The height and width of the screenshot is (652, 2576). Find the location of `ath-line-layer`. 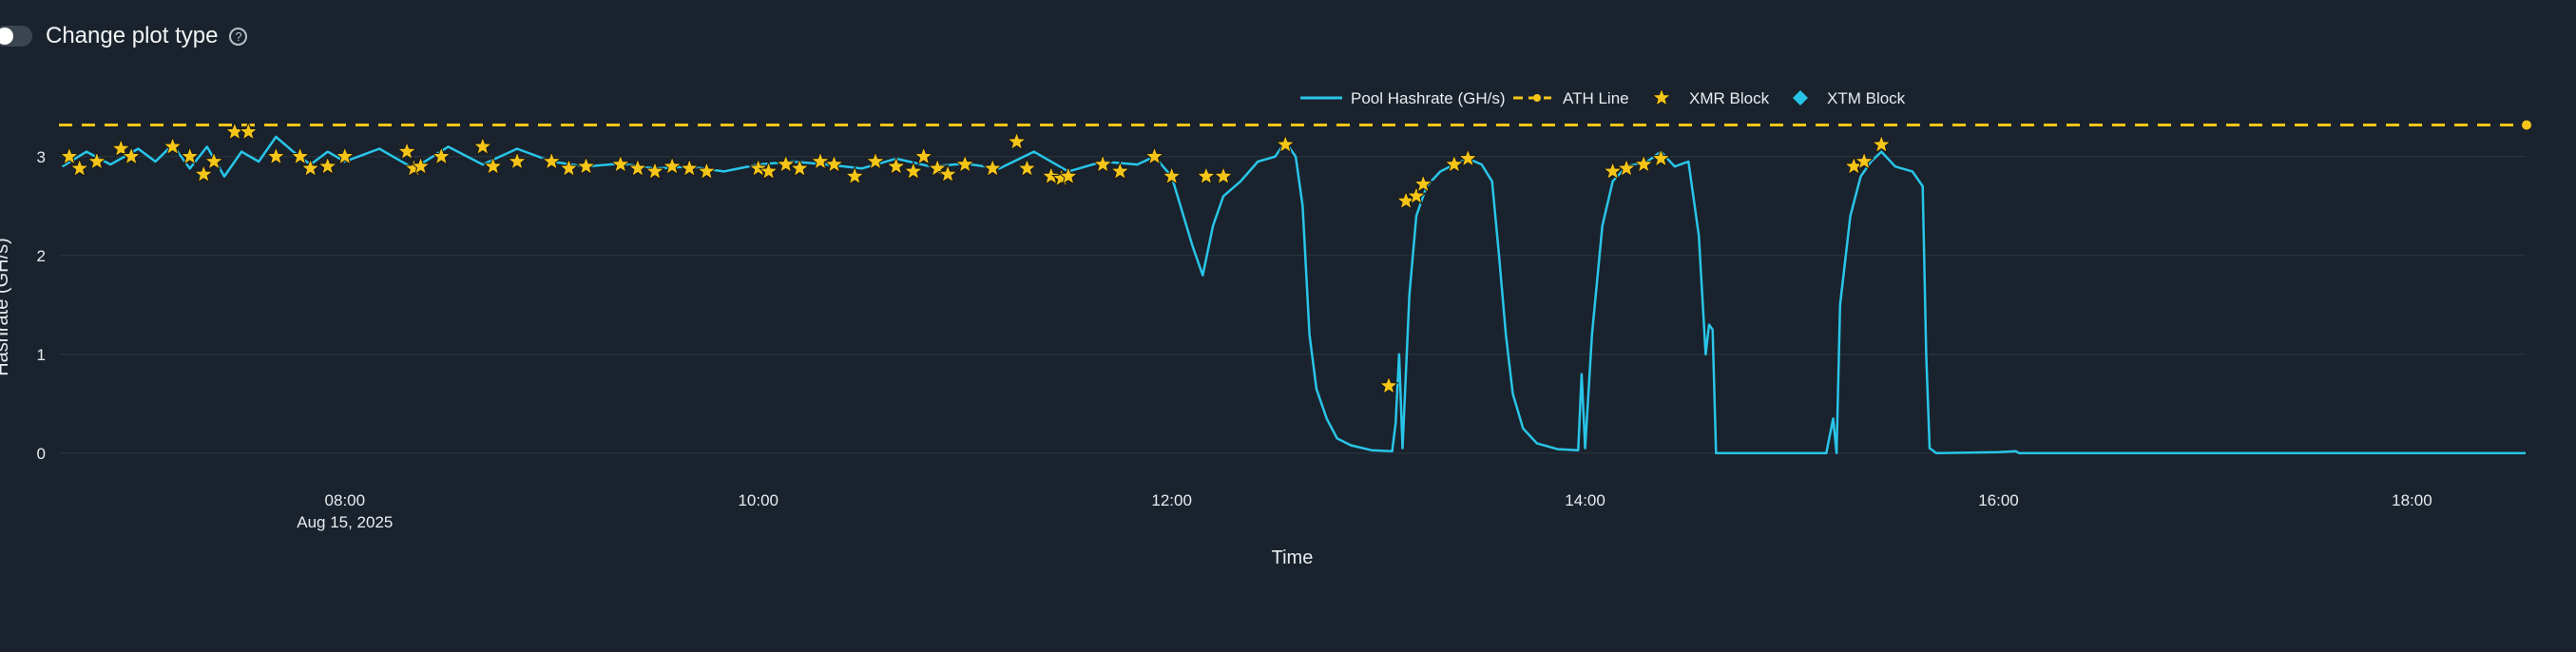

ath-line-layer is located at coordinates (1295, 125).